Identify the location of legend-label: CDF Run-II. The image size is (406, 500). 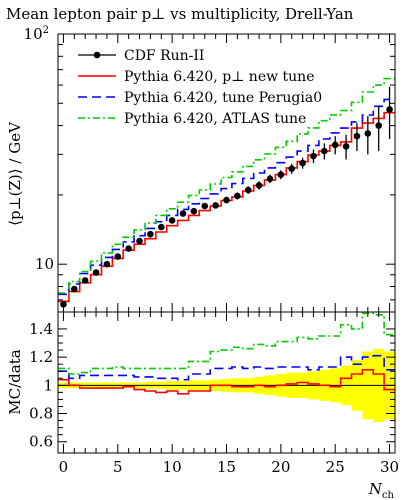
(164, 56).